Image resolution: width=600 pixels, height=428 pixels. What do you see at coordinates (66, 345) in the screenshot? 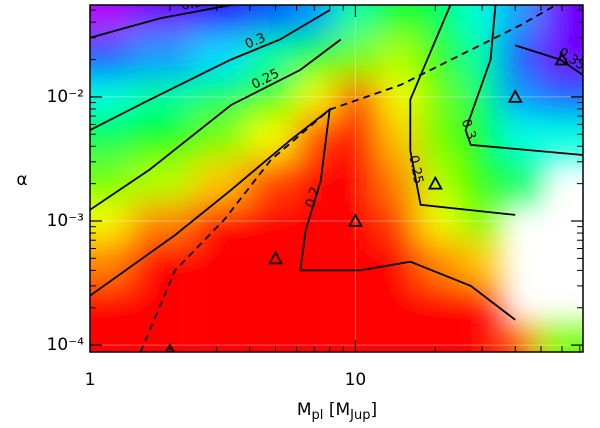
I see `y-tick-label: 10⁻⁴` at bounding box center [66, 345].